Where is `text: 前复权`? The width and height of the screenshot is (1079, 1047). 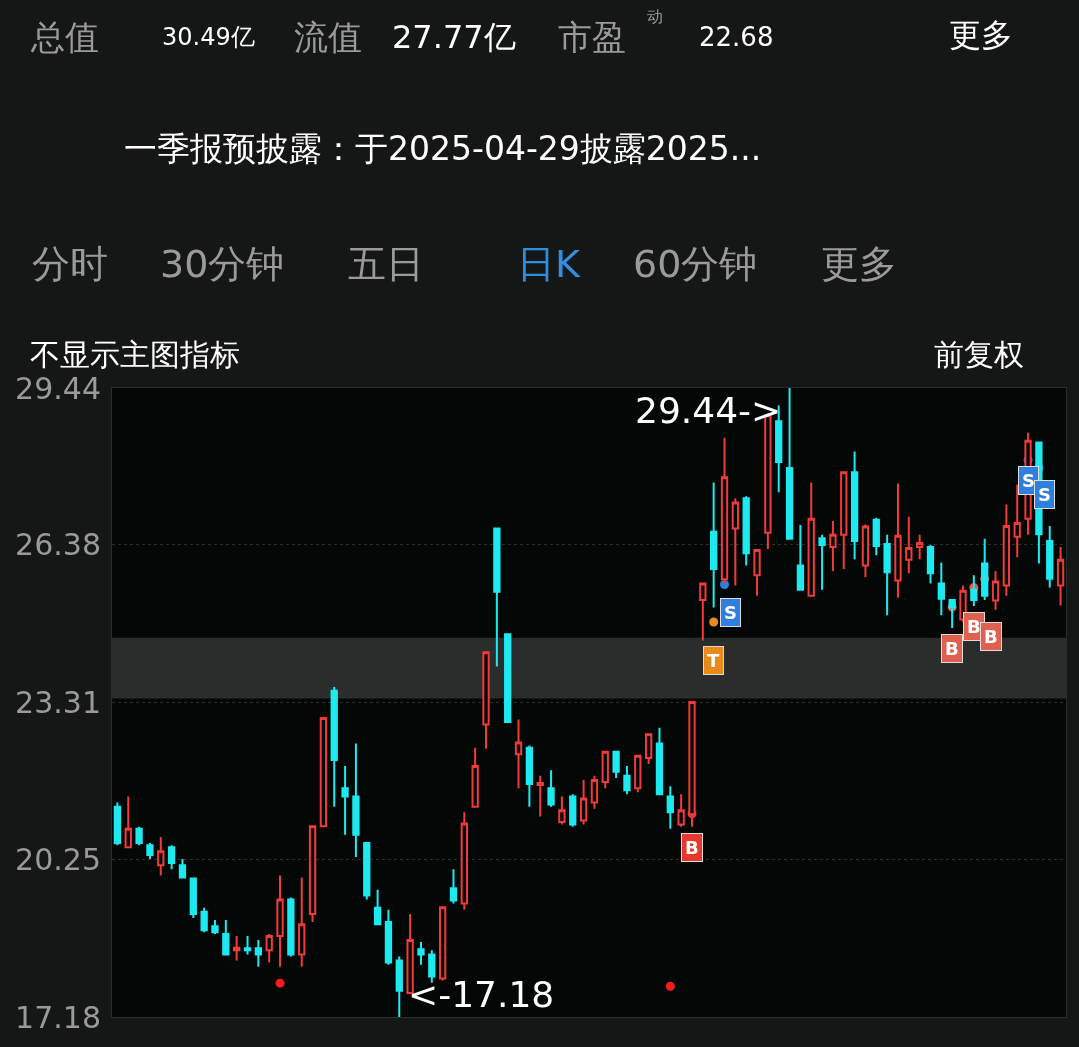
text: 前复权 is located at coordinates (979, 354).